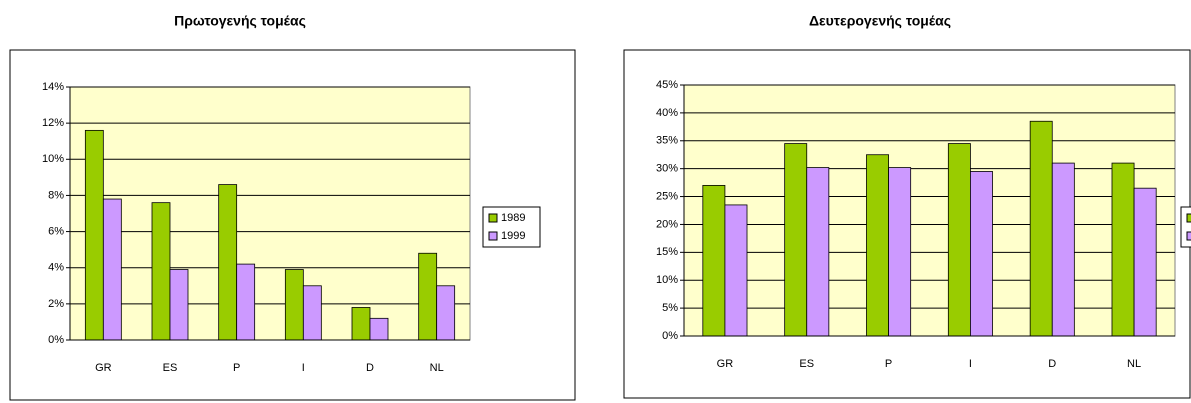 This screenshot has width=1191, height=403. Describe the element at coordinates (56, 268) in the screenshot. I see `y-tick-label: 4%` at that location.